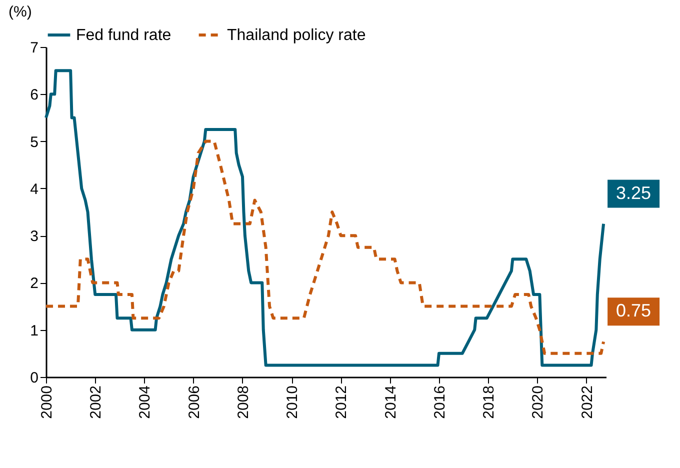 This screenshot has height=468, width=680. I want to click on x-tick-label: 2018, so click(489, 402).